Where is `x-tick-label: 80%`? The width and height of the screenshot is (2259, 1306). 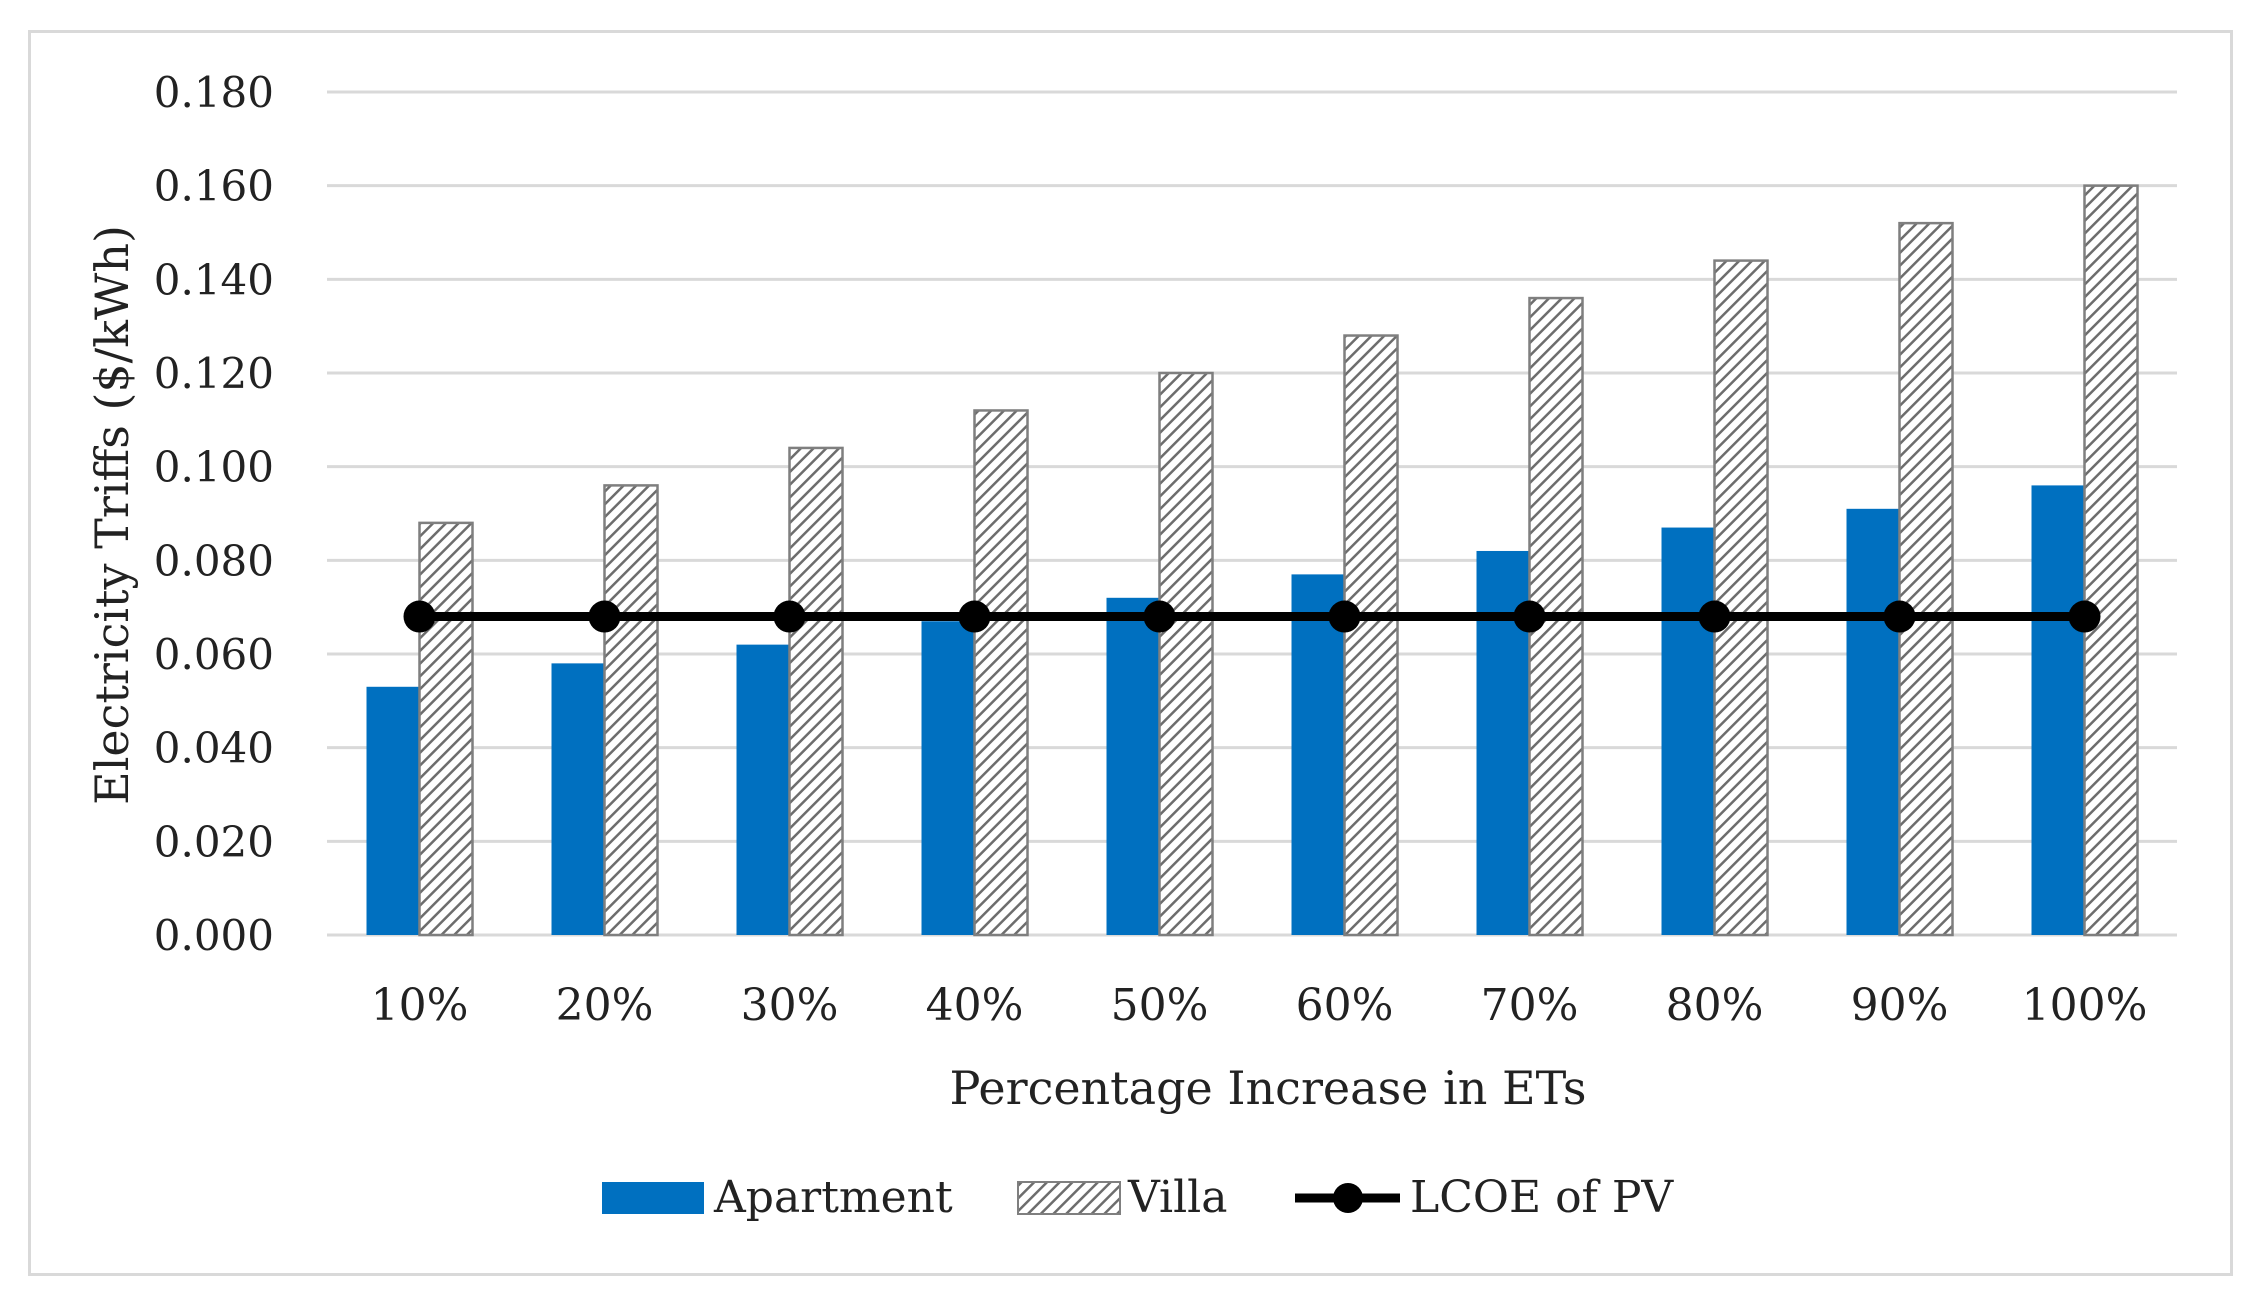 x-tick-label: 80% is located at coordinates (1715, 1005).